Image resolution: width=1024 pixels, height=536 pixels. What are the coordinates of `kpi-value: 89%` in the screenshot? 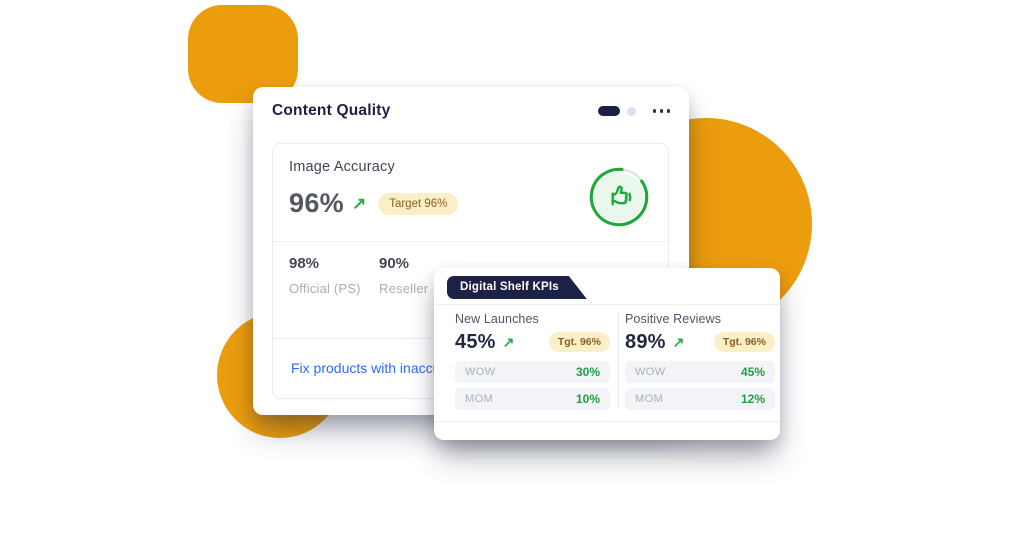 It's located at (645, 341).